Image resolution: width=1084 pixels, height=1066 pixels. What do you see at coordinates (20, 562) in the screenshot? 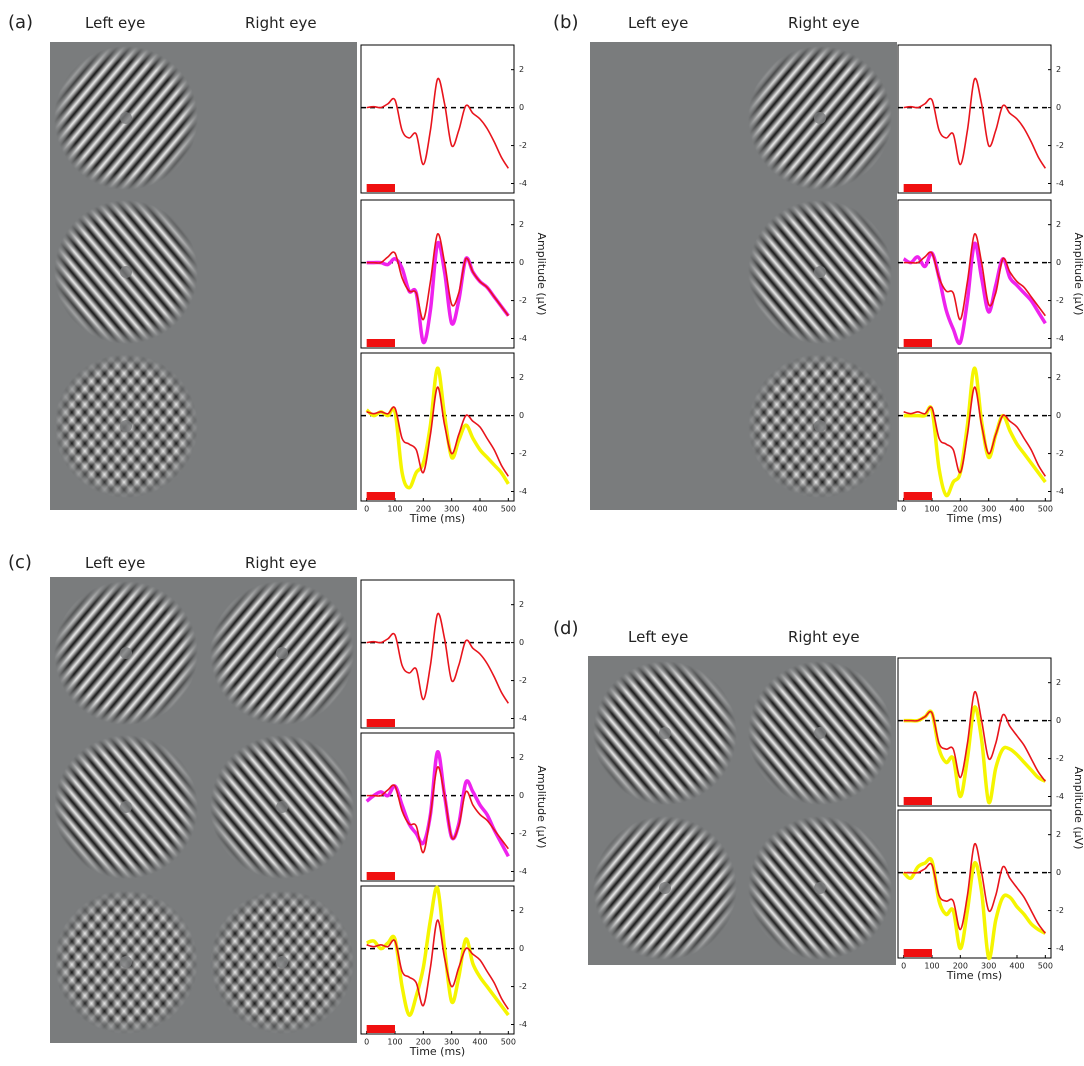
I see `panel-label: (c)` at bounding box center [20, 562].